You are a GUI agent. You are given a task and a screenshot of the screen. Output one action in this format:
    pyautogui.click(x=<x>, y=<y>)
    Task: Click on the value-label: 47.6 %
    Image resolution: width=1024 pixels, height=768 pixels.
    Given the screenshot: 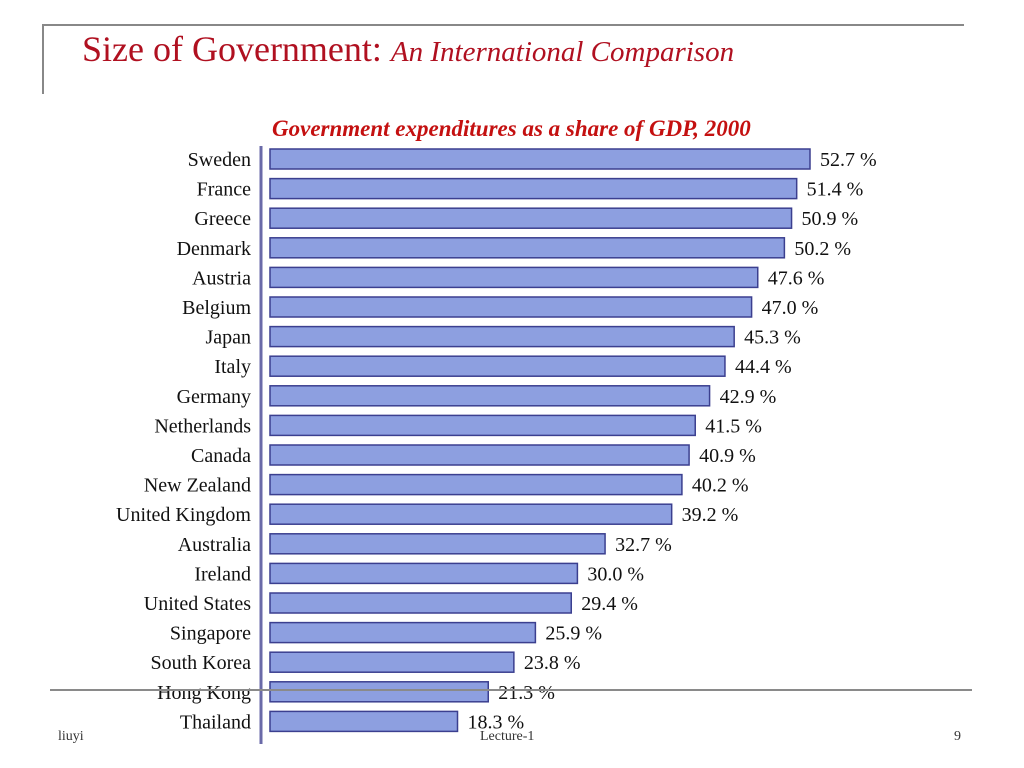 What is the action you would take?
    pyautogui.click(x=796, y=278)
    